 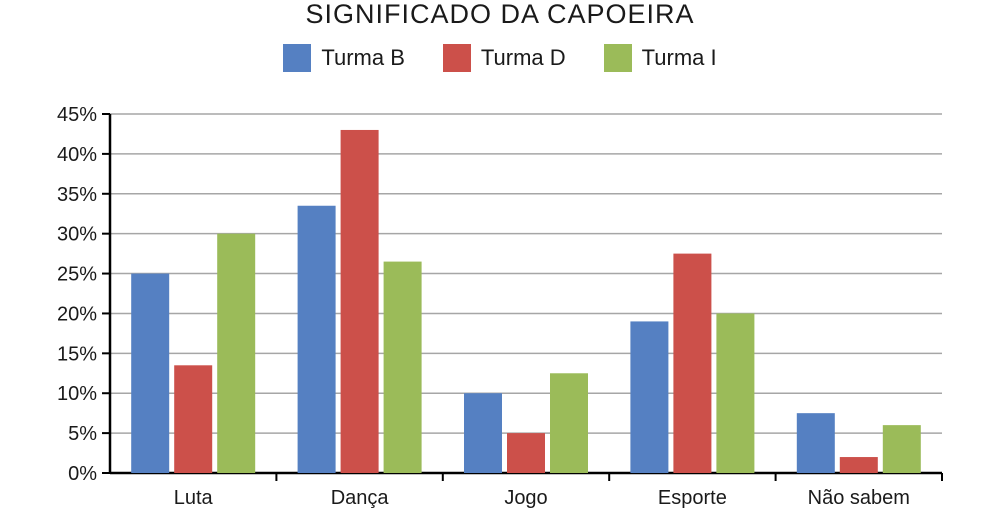 I want to click on y-tick-label: 25%, so click(x=77, y=275).